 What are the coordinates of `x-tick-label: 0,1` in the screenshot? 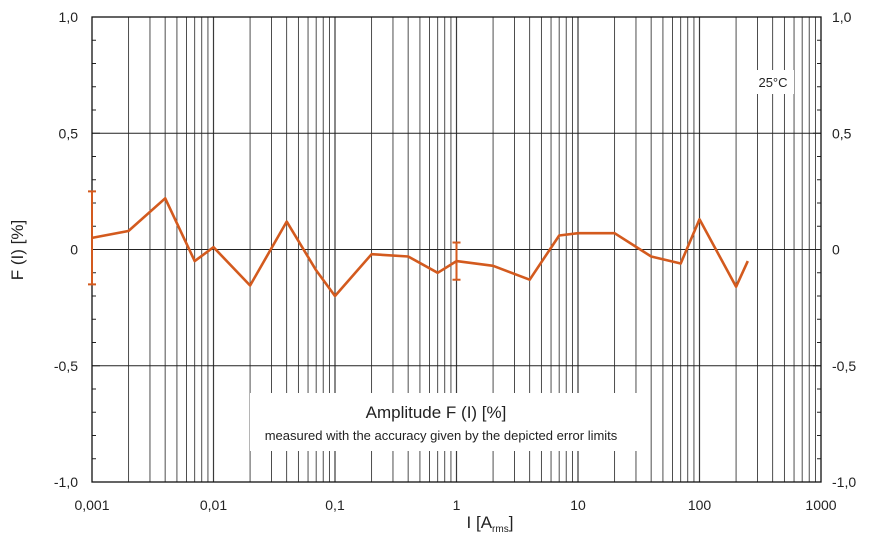 It's located at (335, 505).